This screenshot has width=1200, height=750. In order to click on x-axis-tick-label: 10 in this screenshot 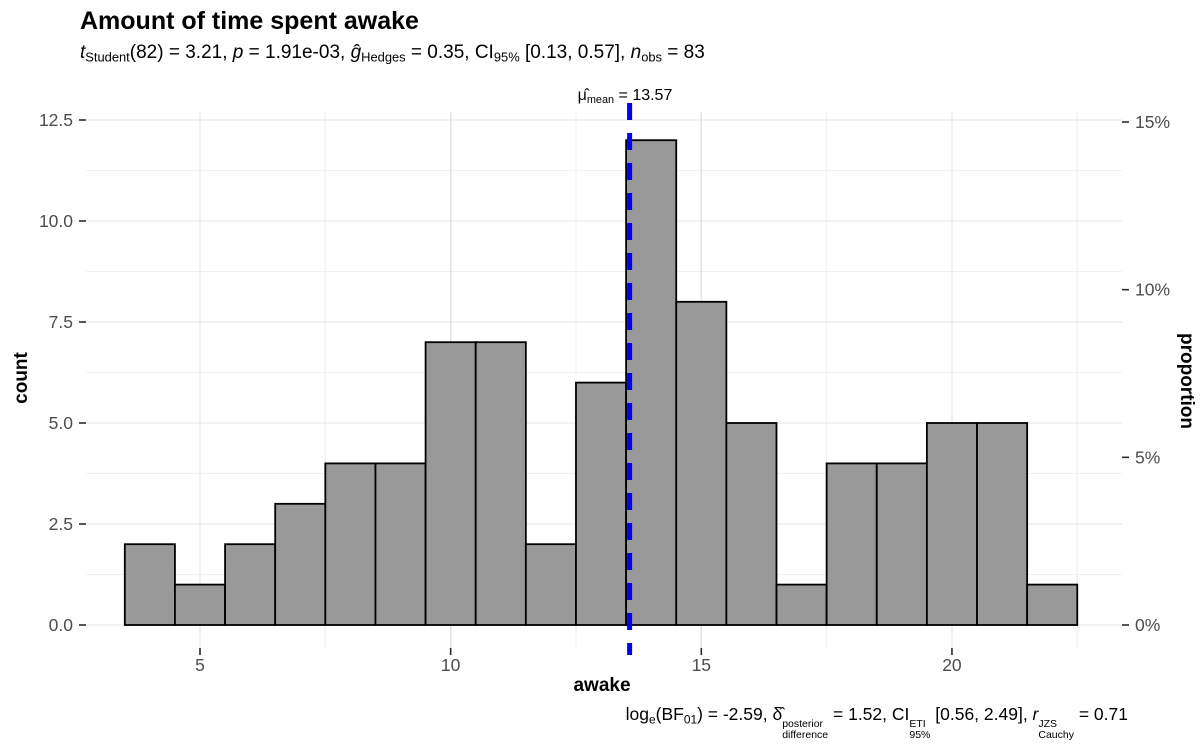, I will do `click(451, 665)`.